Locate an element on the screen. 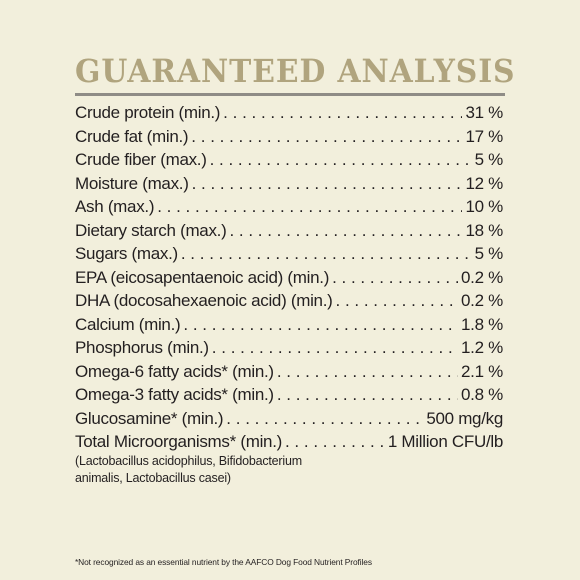  nutrient-label: DHA (docosahexaenoic acid) (min.) is located at coordinates (204, 300).